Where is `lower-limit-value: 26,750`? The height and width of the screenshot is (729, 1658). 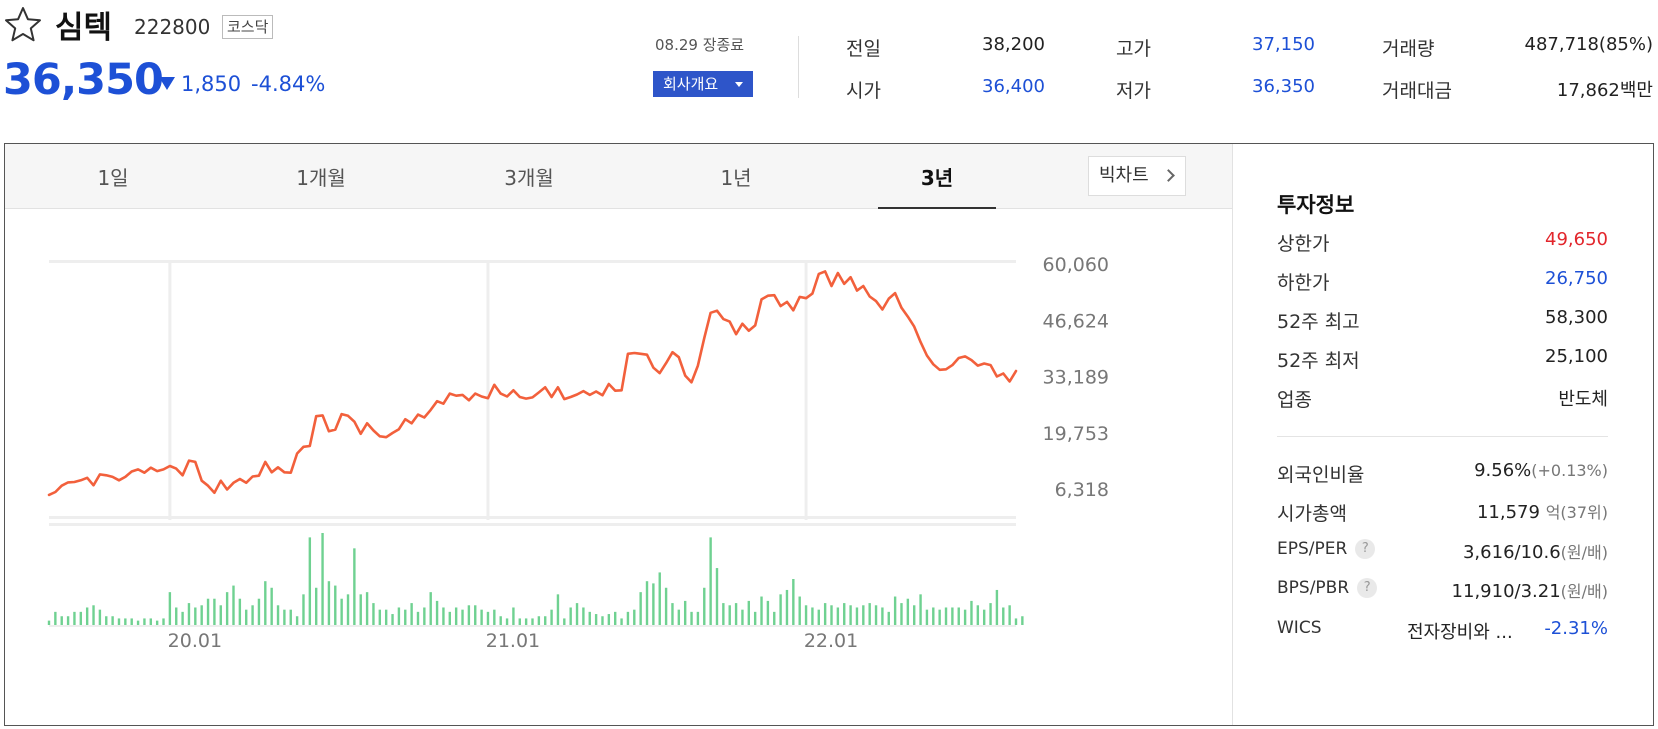
lower-limit-value: 26,750 is located at coordinates (1576, 278).